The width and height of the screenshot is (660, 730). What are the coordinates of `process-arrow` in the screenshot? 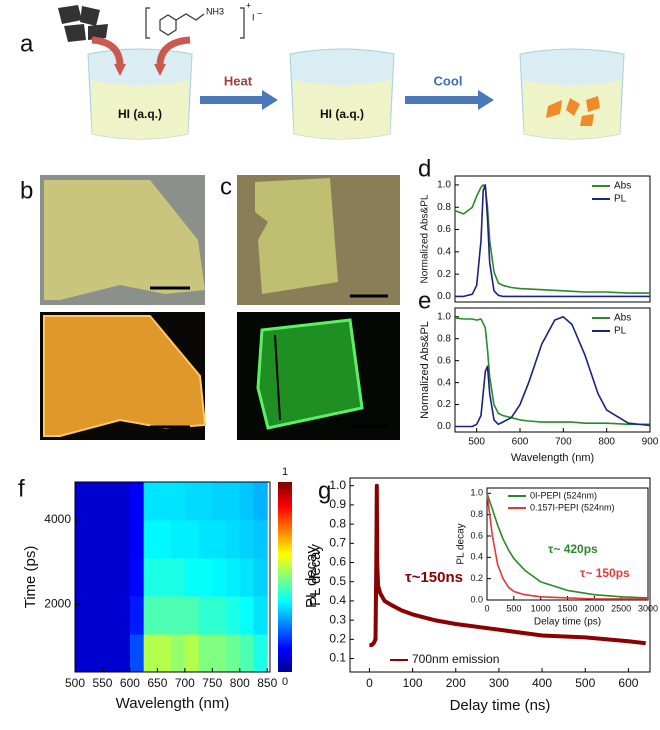 It's located at (449, 100).